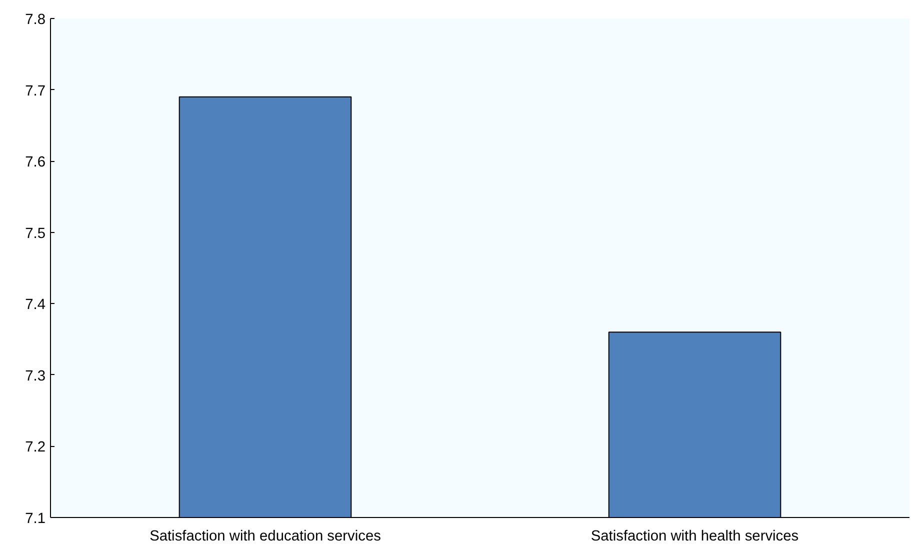  What do you see at coordinates (35, 91) in the screenshot?
I see `y-tick-label: 7.7` at bounding box center [35, 91].